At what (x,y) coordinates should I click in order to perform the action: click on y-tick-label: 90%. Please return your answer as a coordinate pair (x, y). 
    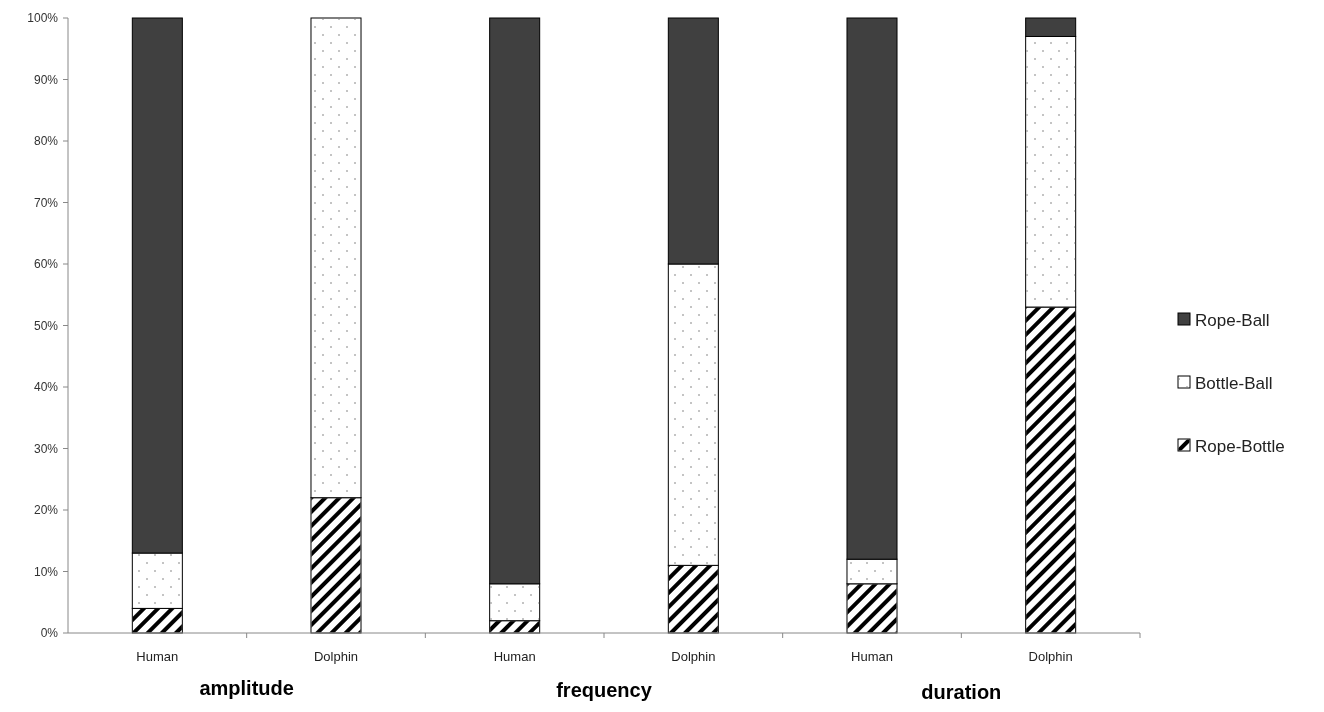
    Looking at the image, I should click on (46, 79).